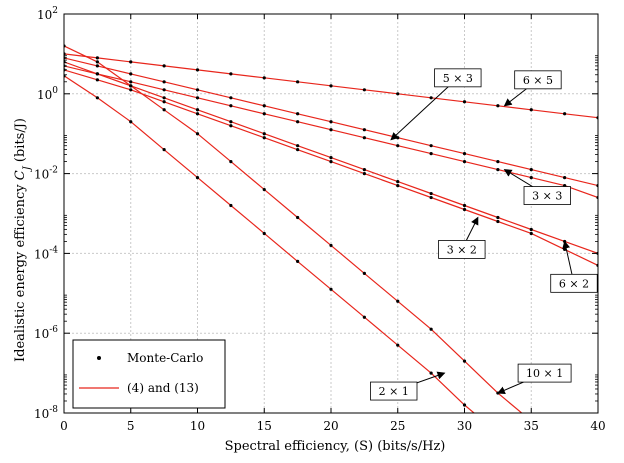 This screenshot has width=624, height=463. What do you see at coordinates (53, 250) in the screenshot?
I see `y-tick-exponent: -4` at bounding box center [53, 250].